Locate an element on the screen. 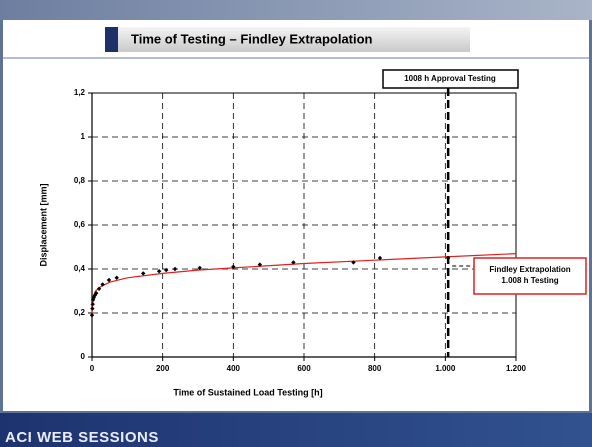 The height and width of the screenshot is (447, 592). x-tick-label: 0 is located at coordinates (92, 368).